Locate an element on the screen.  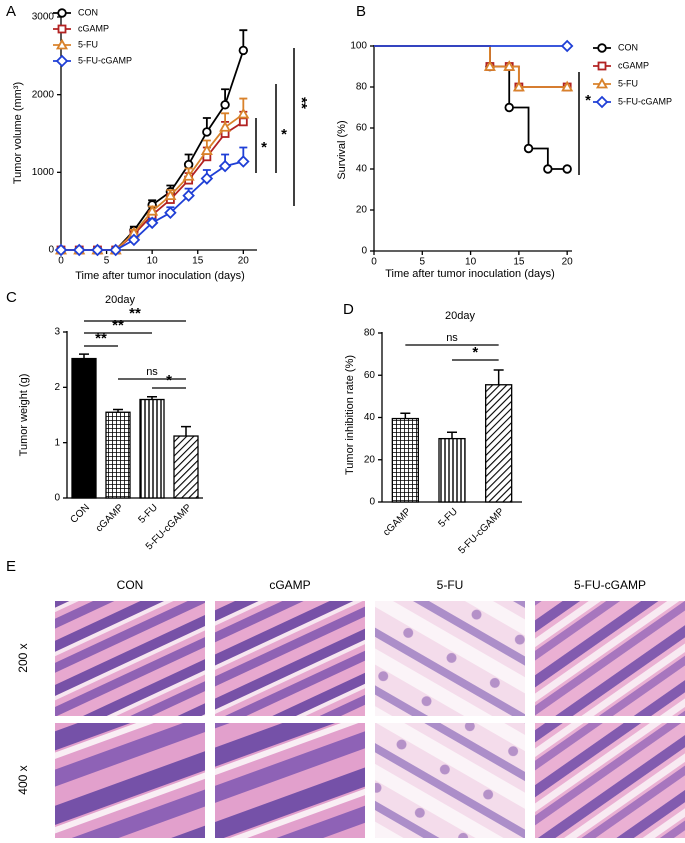
y-tick-label: 1 is located at coordinates (57, 442).